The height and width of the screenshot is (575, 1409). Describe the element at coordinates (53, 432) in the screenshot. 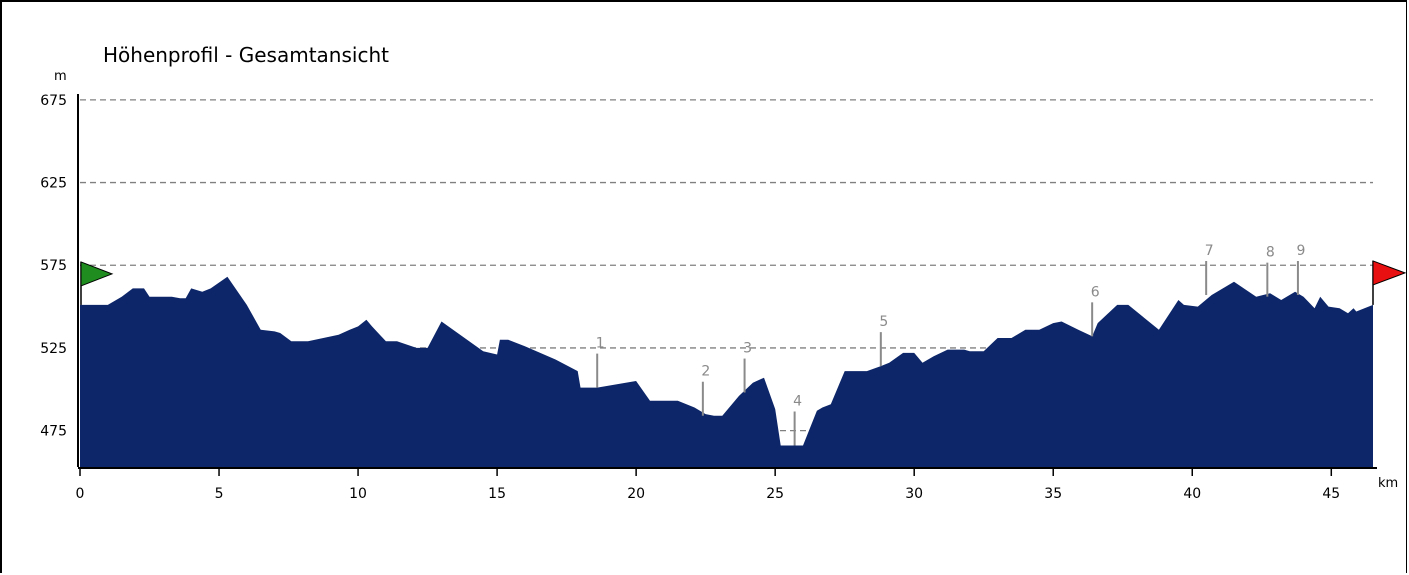

I see `y-tick-label: 475` at that location.